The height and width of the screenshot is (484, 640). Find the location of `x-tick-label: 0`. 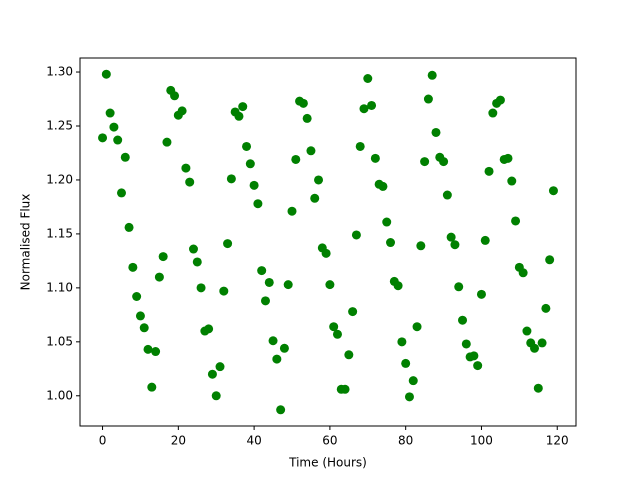

x-tick-label: 0 is located at coordinates (103, 441).